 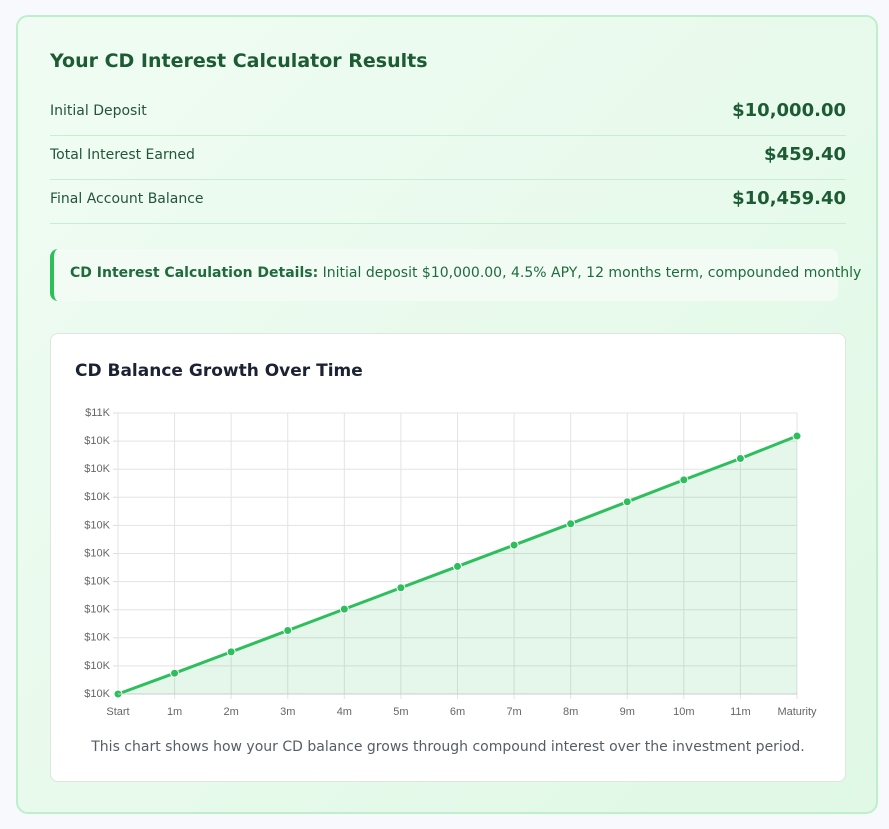 I want to click on details-label: CD Interest Calculation Details:, so click(x=194, y=273).